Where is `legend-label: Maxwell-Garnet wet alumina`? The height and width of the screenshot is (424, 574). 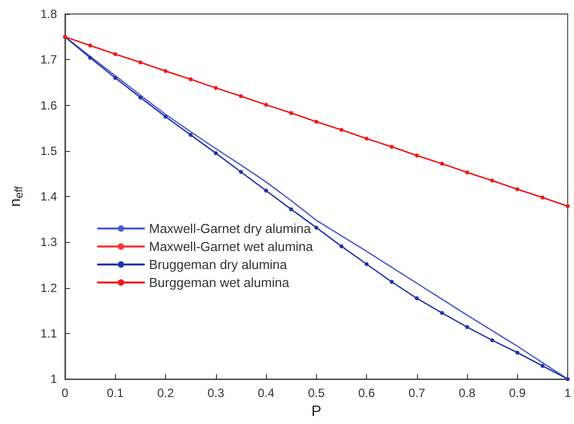 legend-label: Maxwell-Garnet wet alumina is located at coordinates (231, 246).